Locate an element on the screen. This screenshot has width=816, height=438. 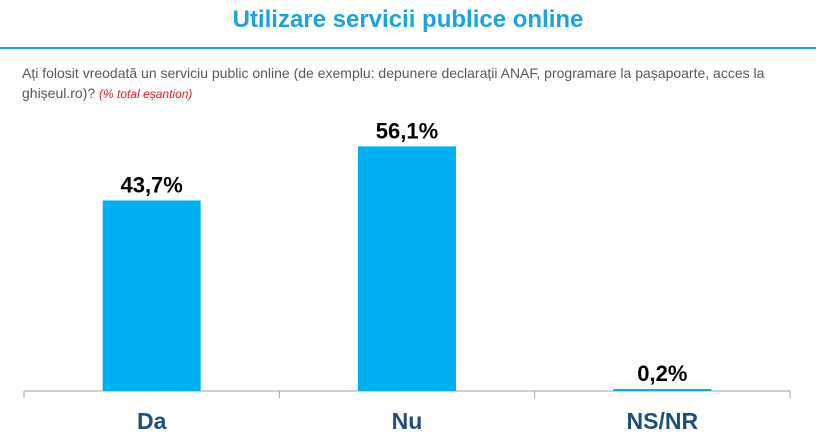
bar-ns-nr is located at coordinates (662, 390).